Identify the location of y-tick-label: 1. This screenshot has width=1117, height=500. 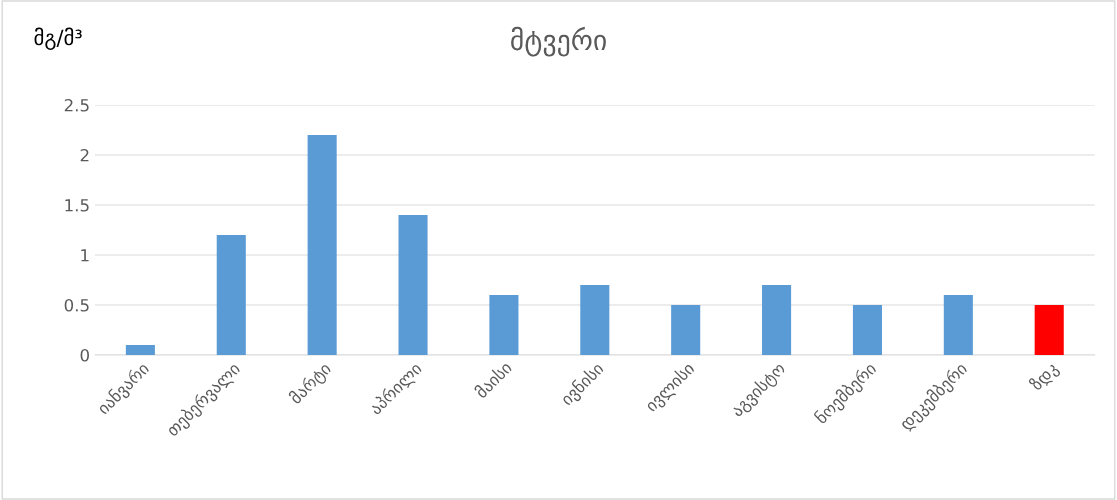
(85, 255).